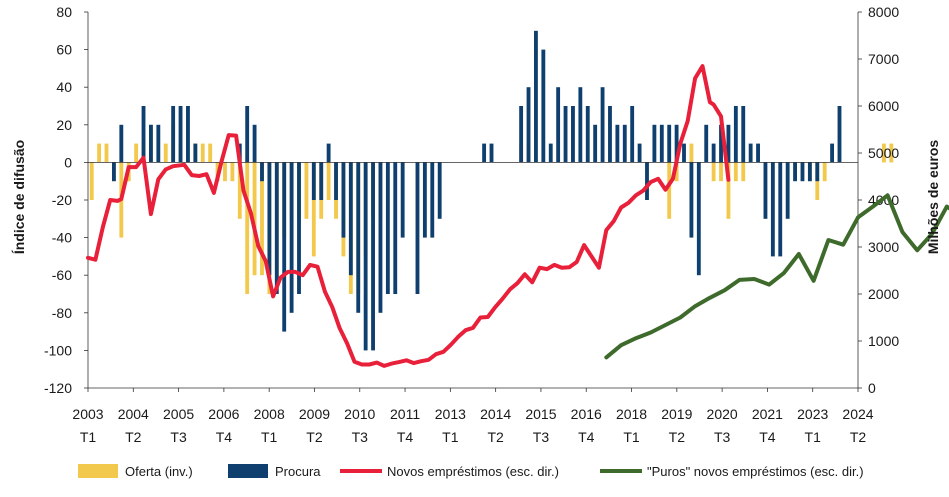  Describe the element at coordinates (857, 414) in the screenshot. I see `x-year-label: 2024` at that location.